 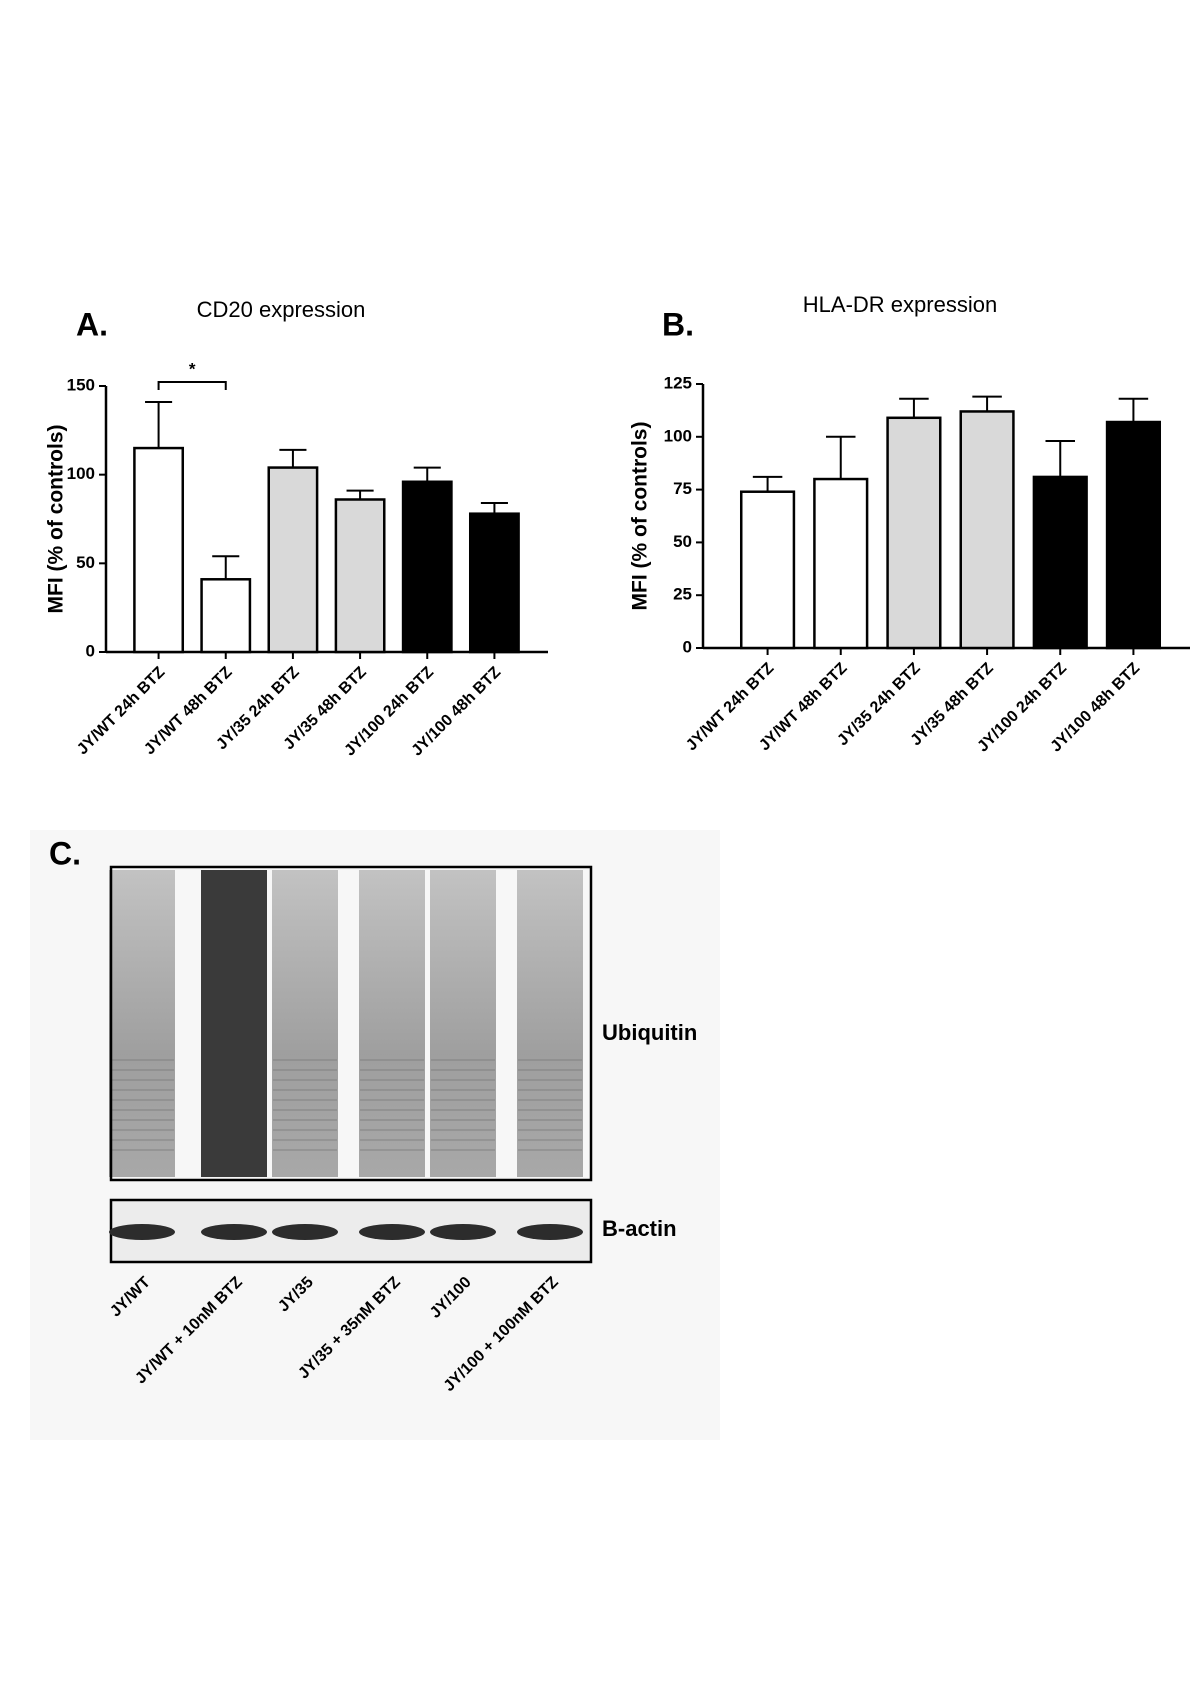 I want to click on y-tick-label: 75, so click(x=682, y=488).